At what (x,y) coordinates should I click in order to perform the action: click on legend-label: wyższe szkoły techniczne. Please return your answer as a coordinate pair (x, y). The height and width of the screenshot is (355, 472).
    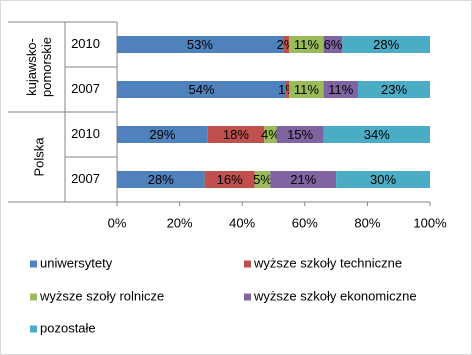
    Looking at the image, I should click on (327, 262).